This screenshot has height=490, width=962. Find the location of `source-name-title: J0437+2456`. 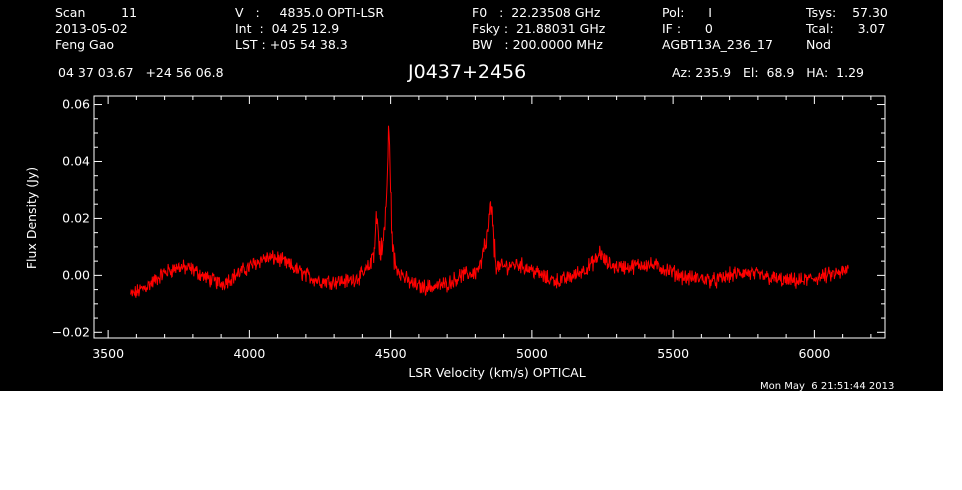

source-name-title: J0437+2456 is located at coordinates (467, 72).